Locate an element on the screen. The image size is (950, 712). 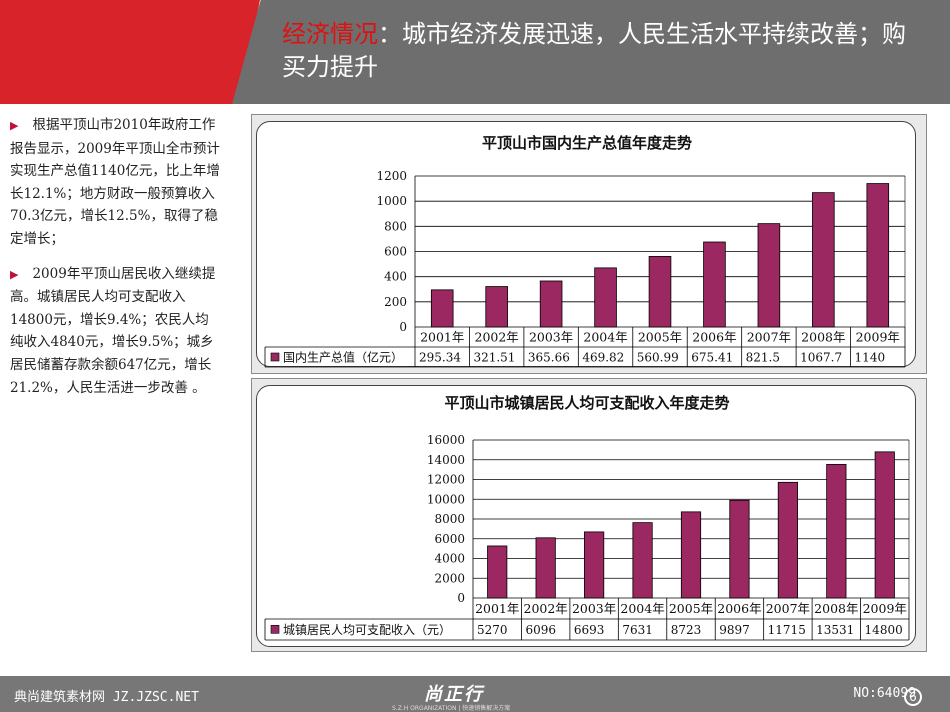
value-label: 13531 is located at coordinates (835, 630).